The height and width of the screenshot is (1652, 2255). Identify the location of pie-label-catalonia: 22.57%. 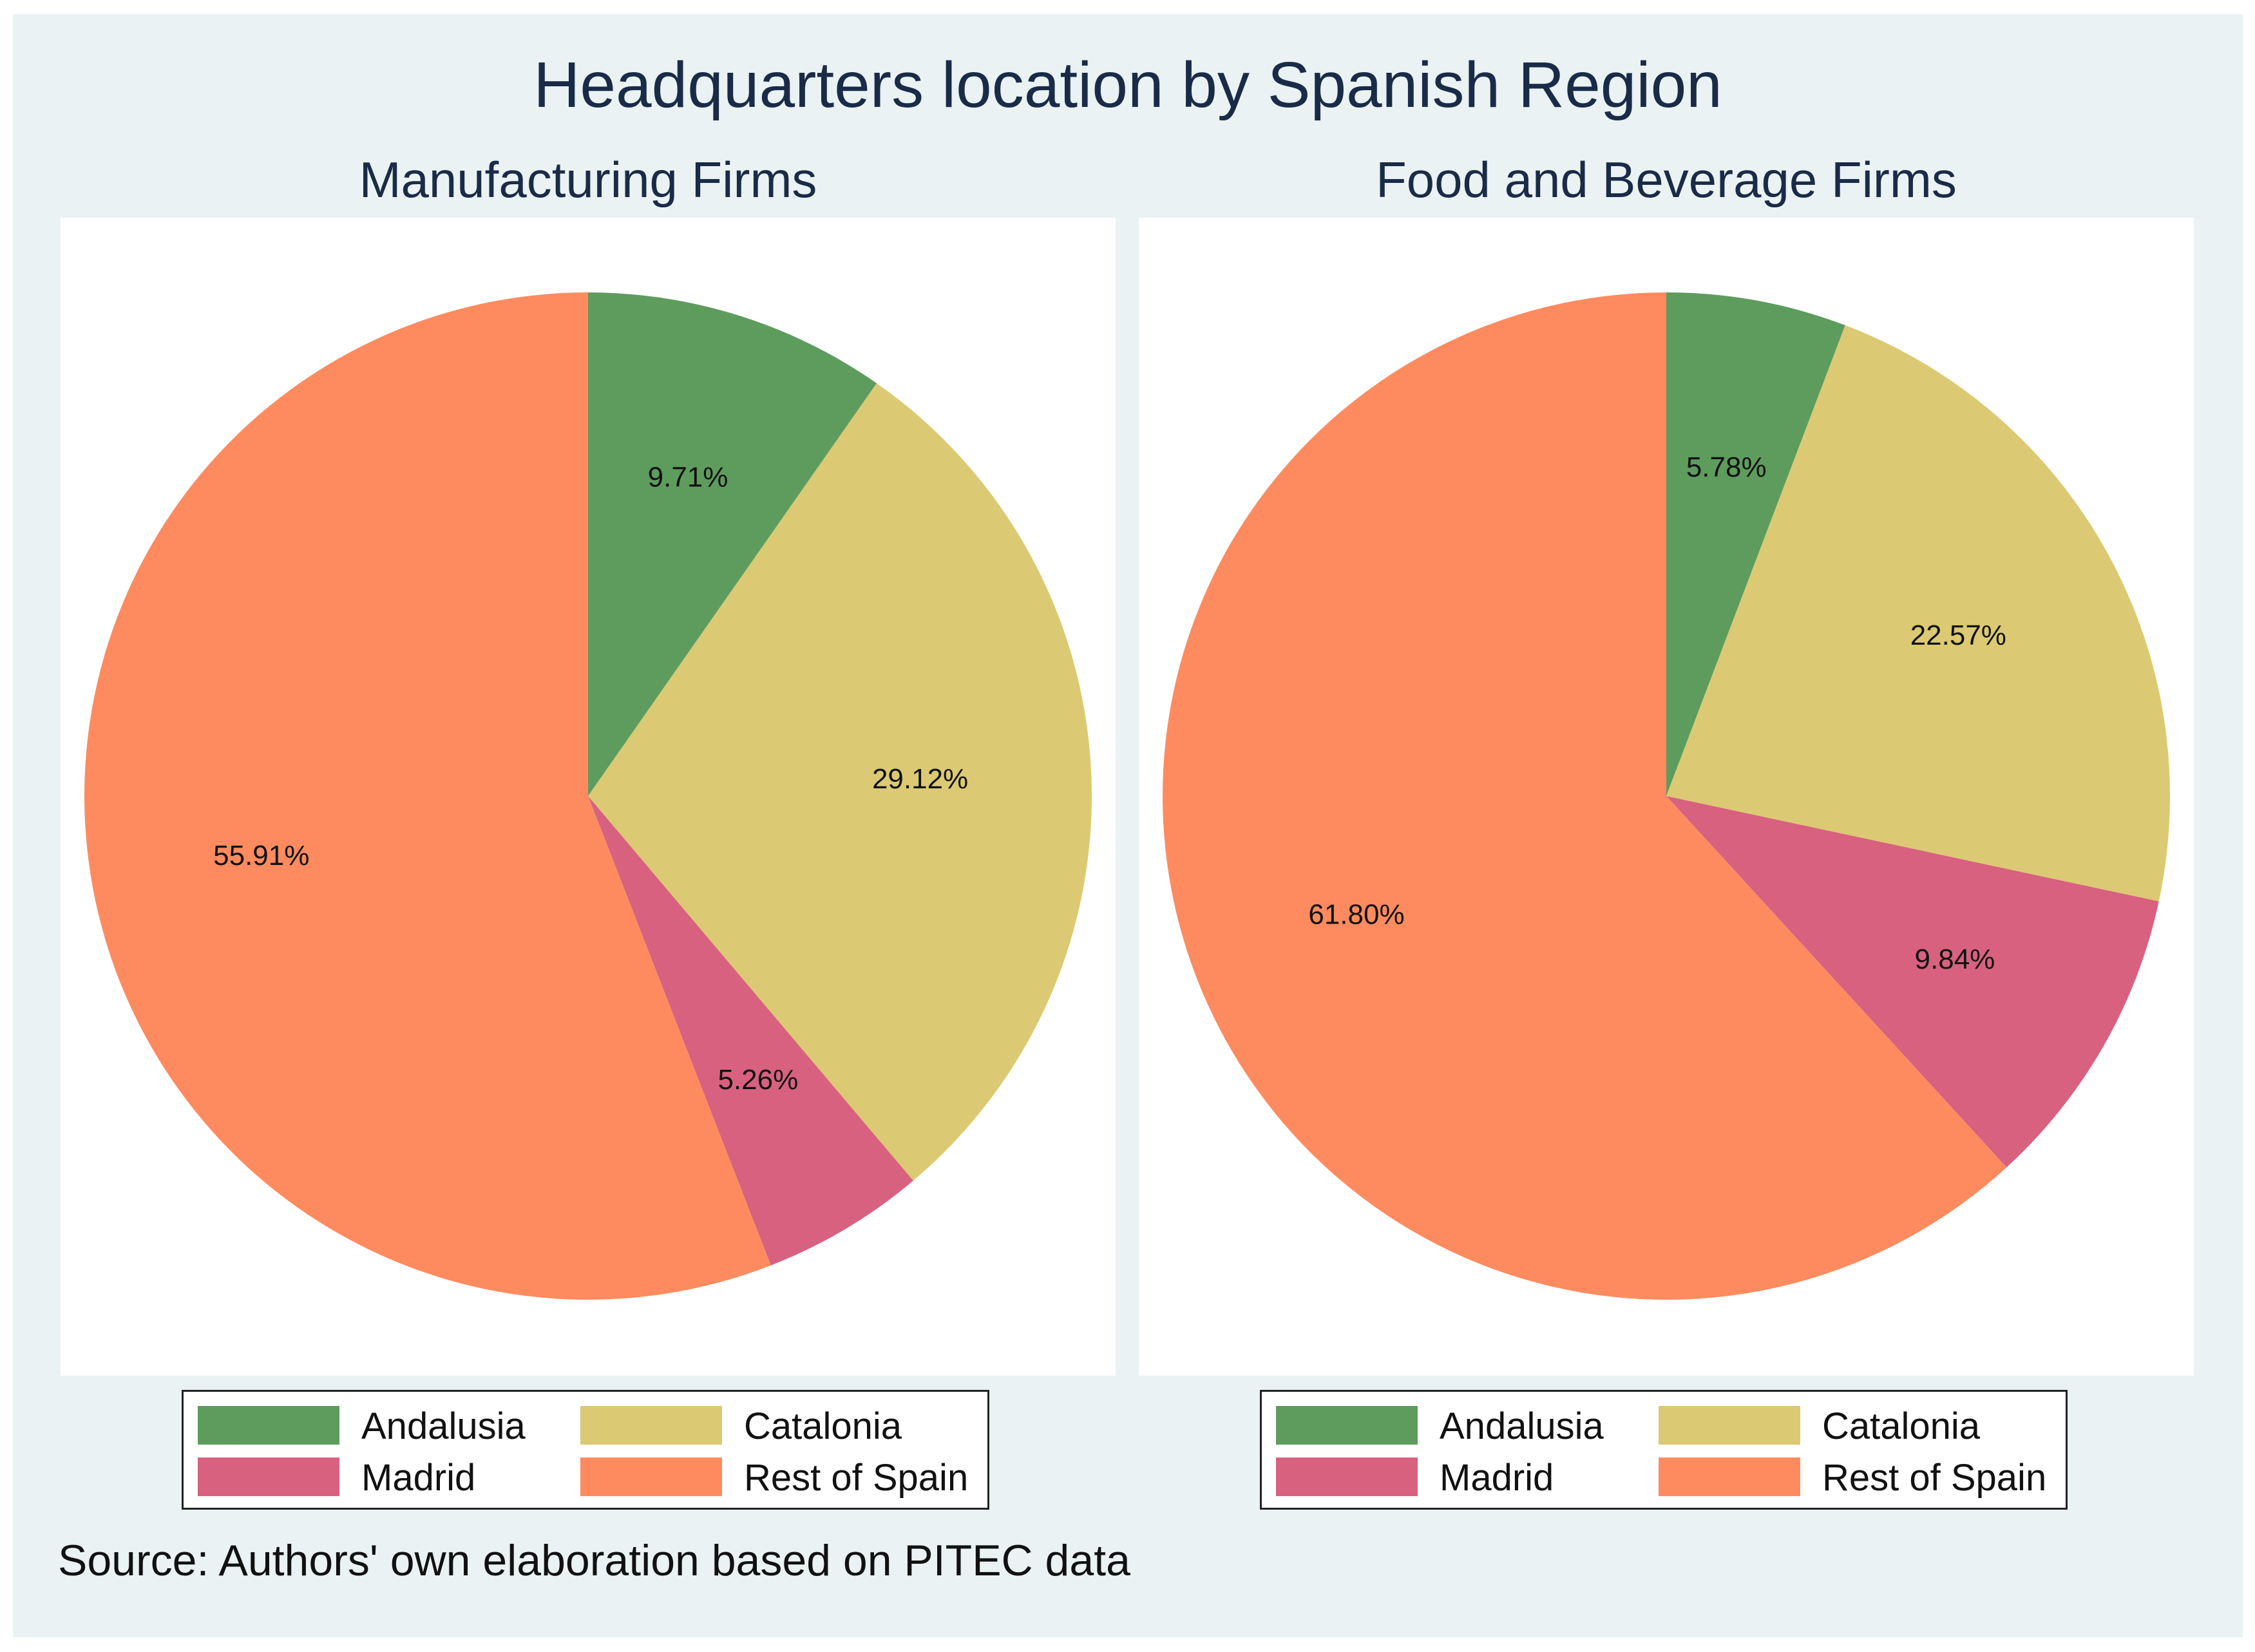
(1958, 635).